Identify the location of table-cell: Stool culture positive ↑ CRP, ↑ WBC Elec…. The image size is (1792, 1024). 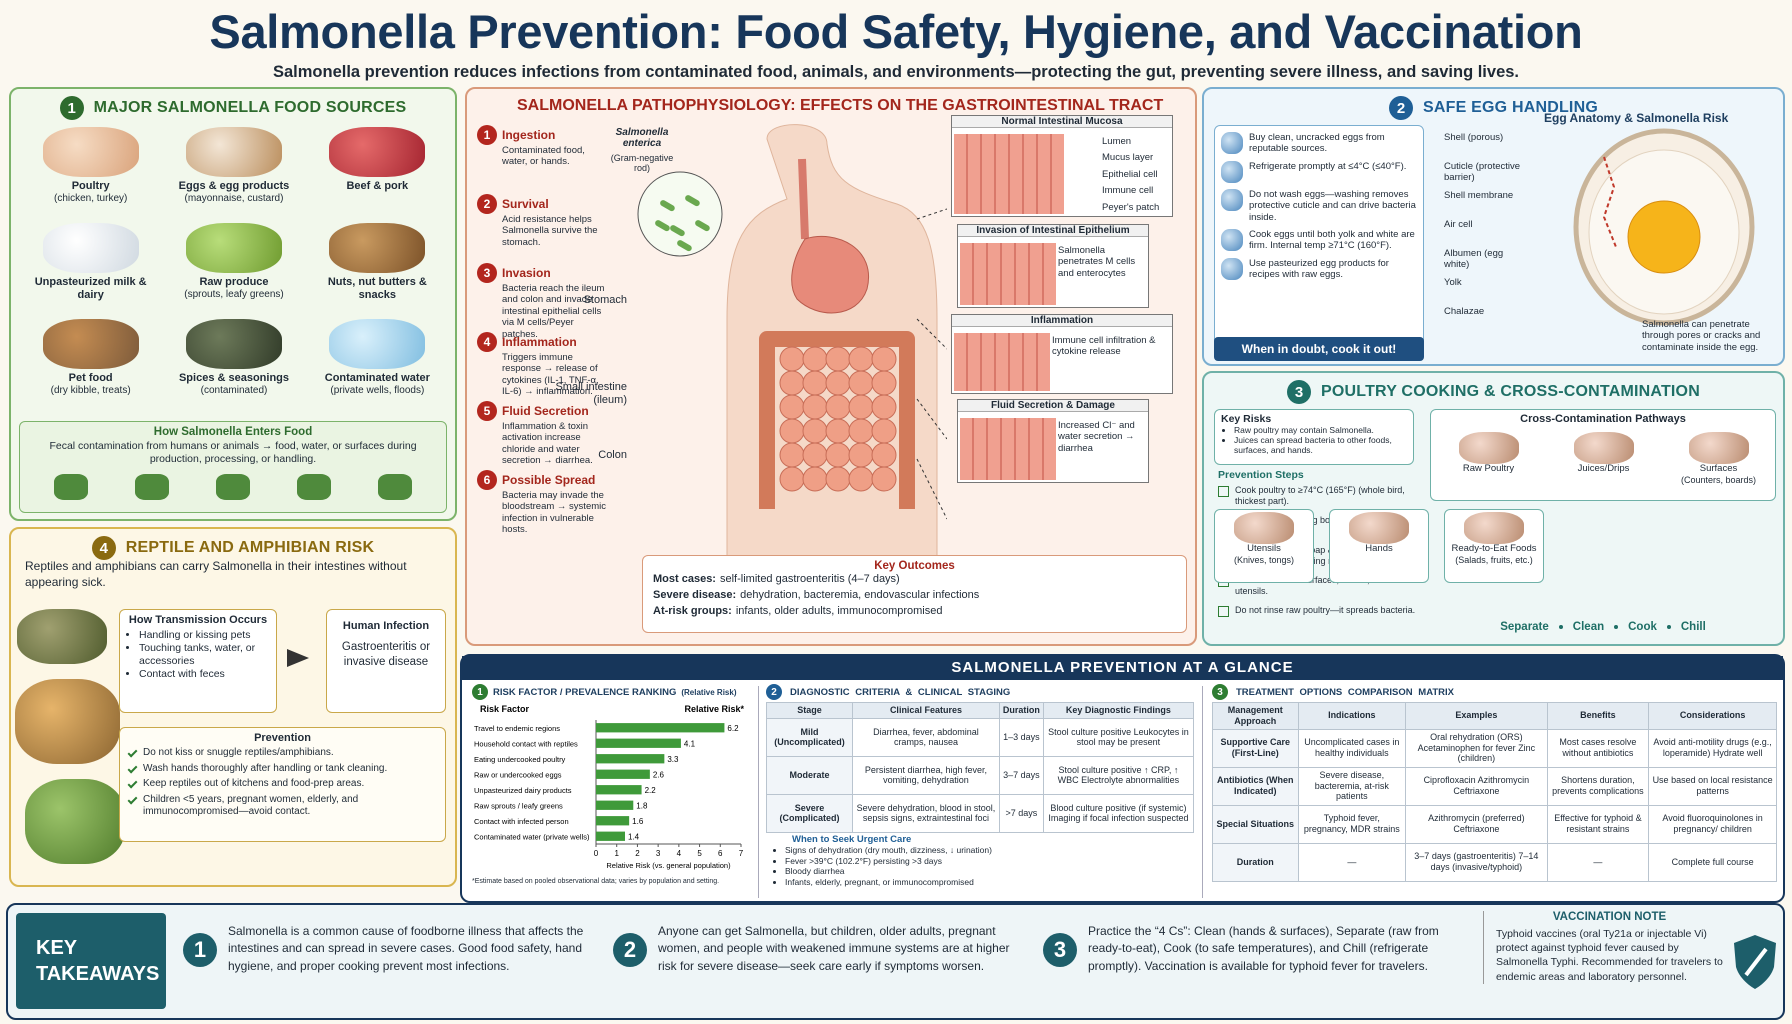
(1118, 775).